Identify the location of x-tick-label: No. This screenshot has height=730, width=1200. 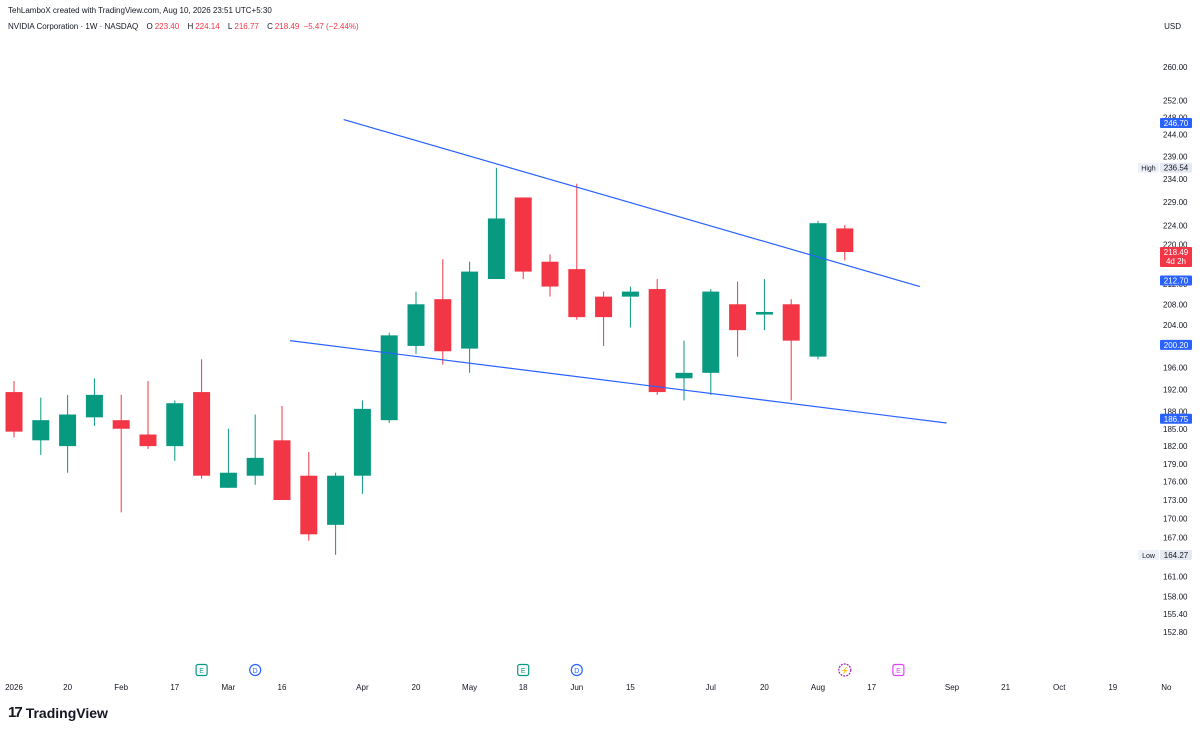
(1166, 687).